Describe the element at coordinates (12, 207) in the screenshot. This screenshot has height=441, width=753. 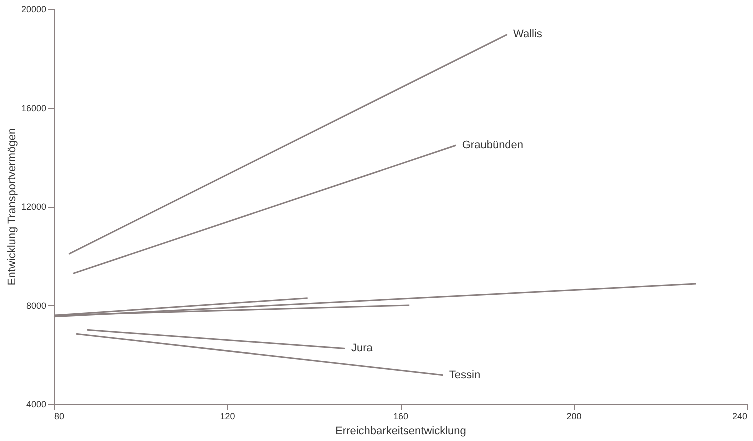
I see `y-axis-title: Entwicklung Transportvermögen` at that location.